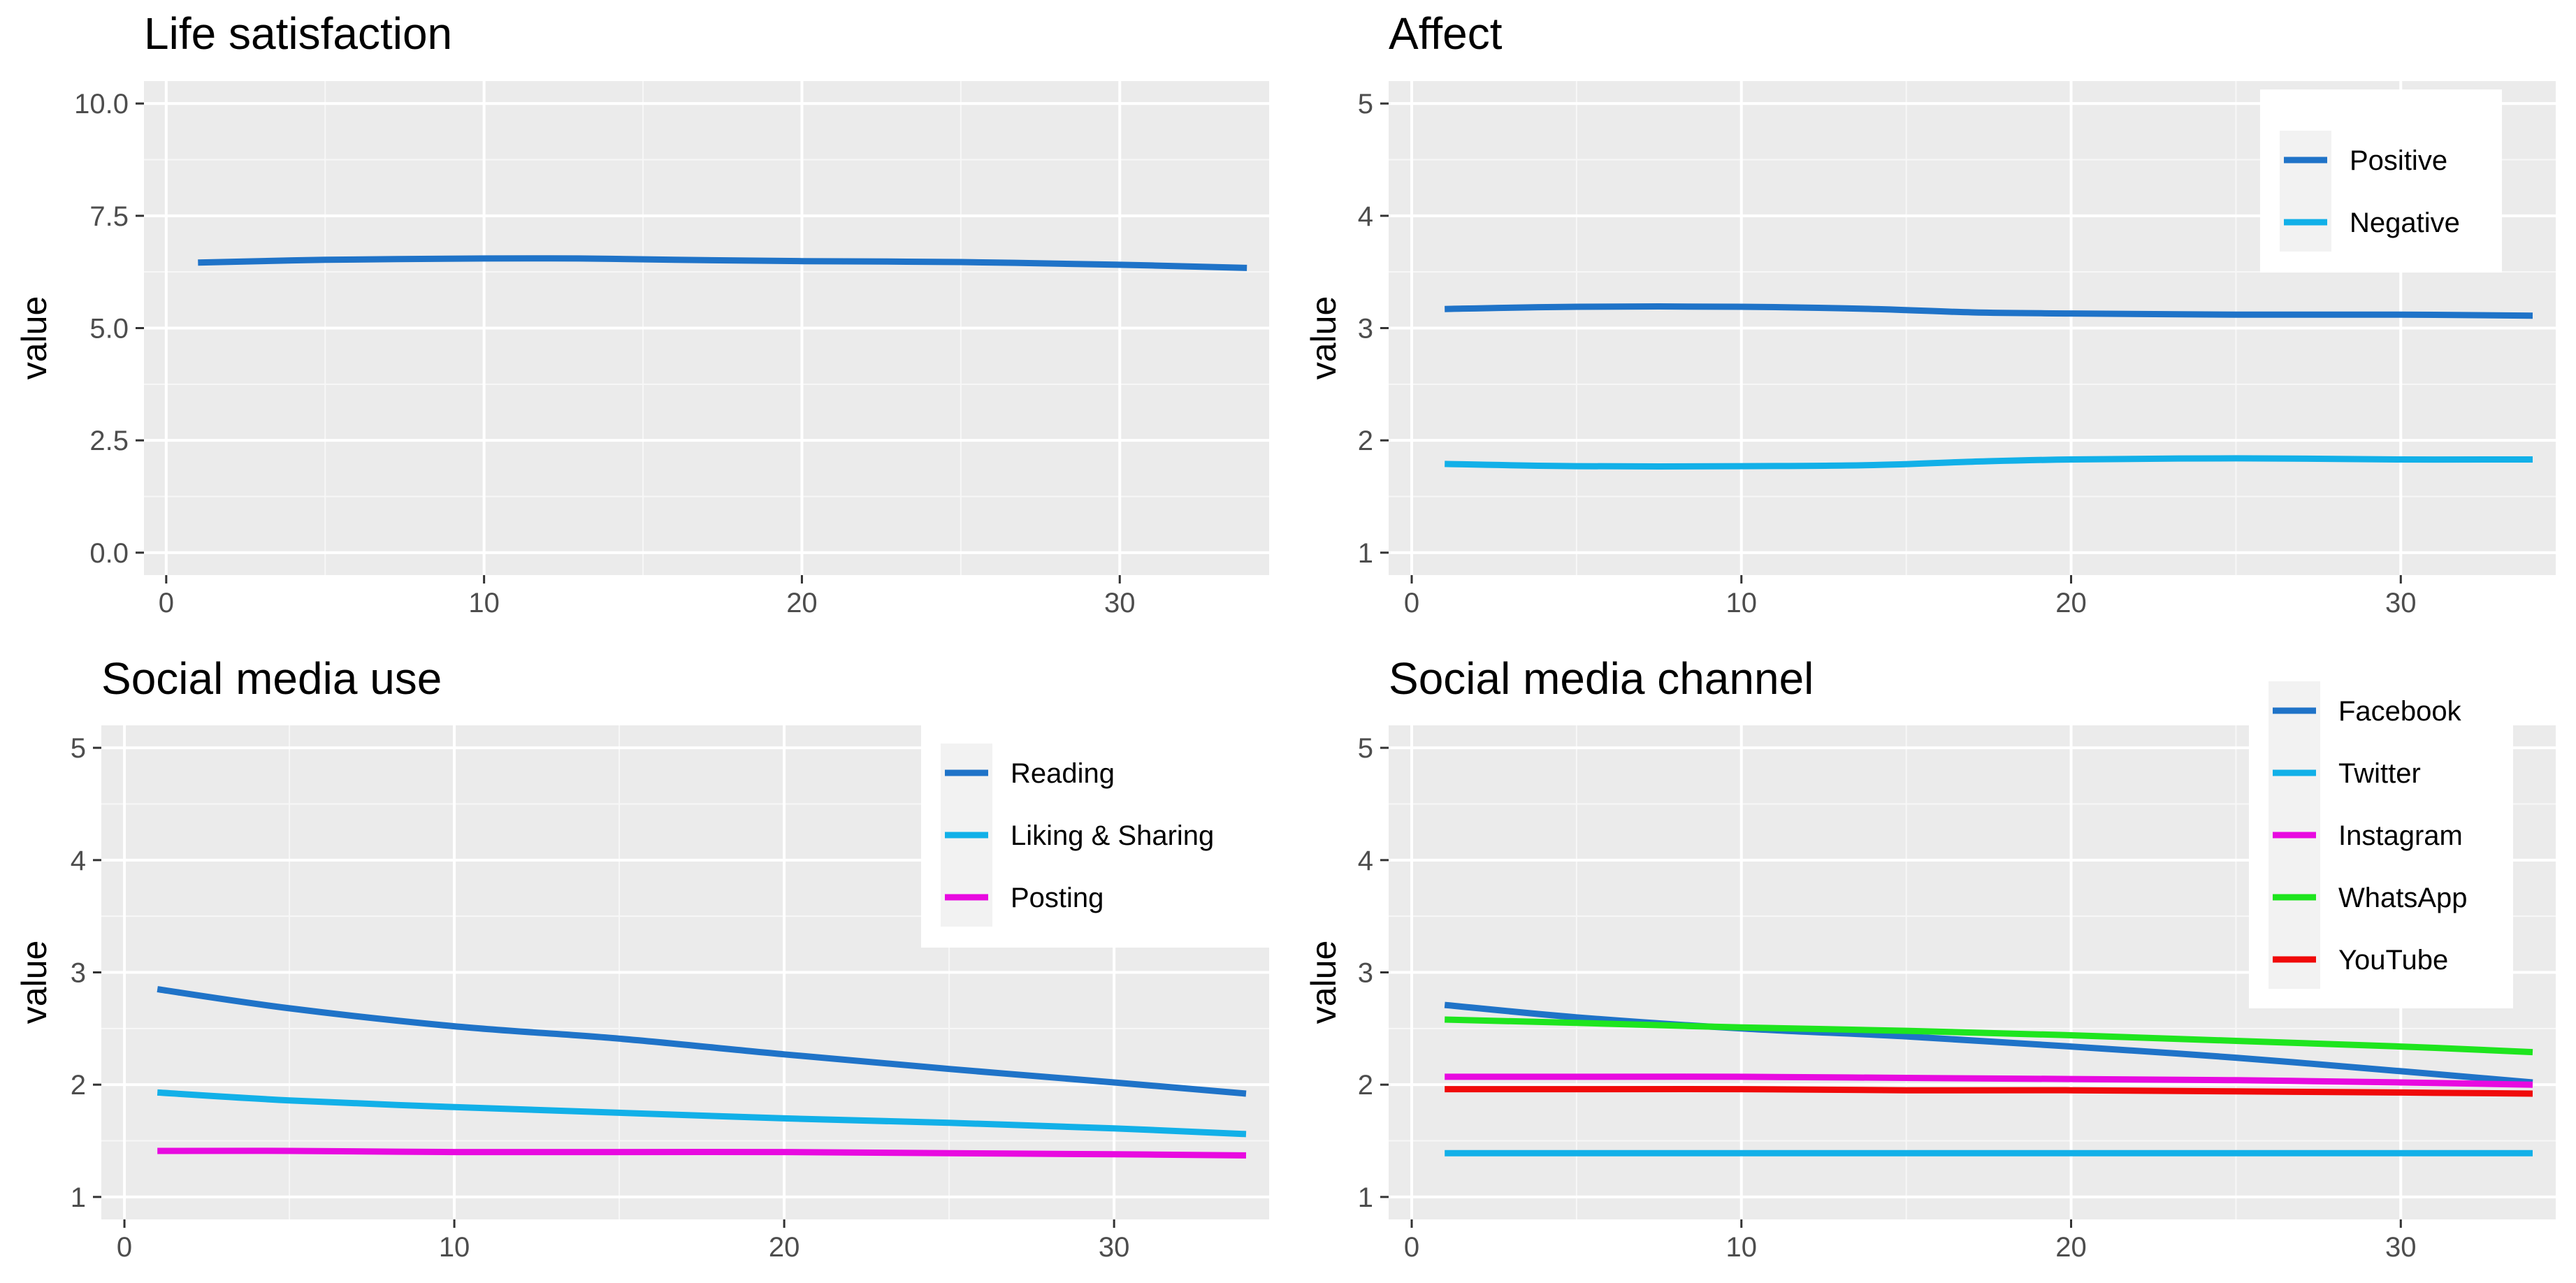 This screenshot has height=1283, width=2576. Describe the element at coordinates (2400, 835) in the screenshot. I see `legend-label: Instagram` at that location.